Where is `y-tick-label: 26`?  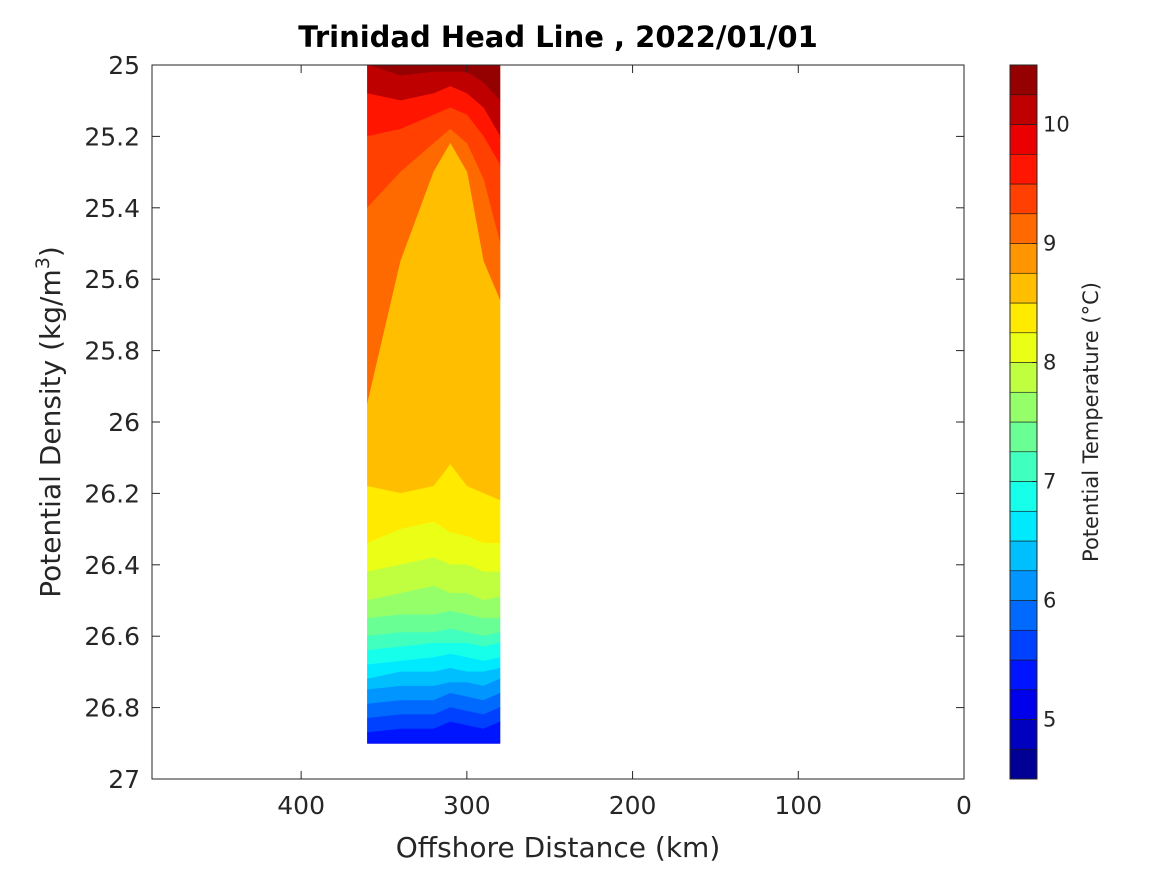 y-tick-label: 26 is located at coordinates (124, 422).